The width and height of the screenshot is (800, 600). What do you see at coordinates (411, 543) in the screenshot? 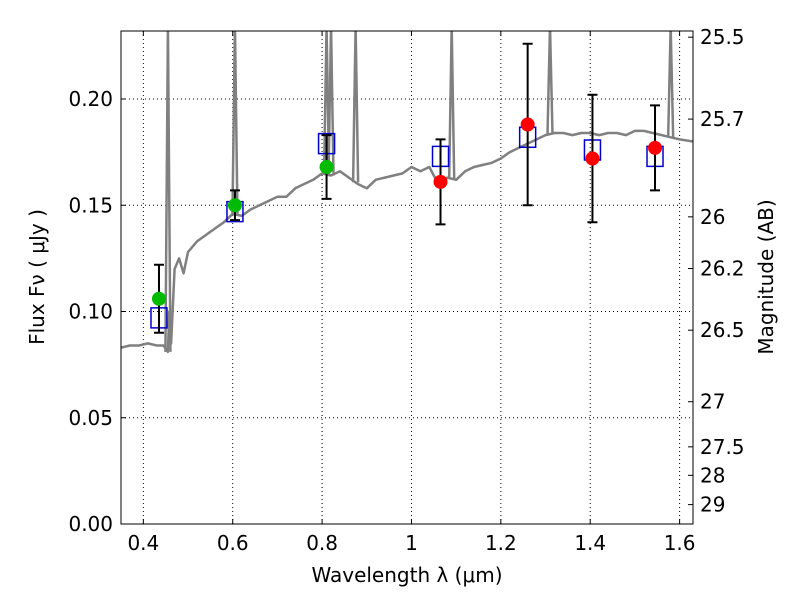
I see `x-tick-label: 1` at bounding box center [411, 543].